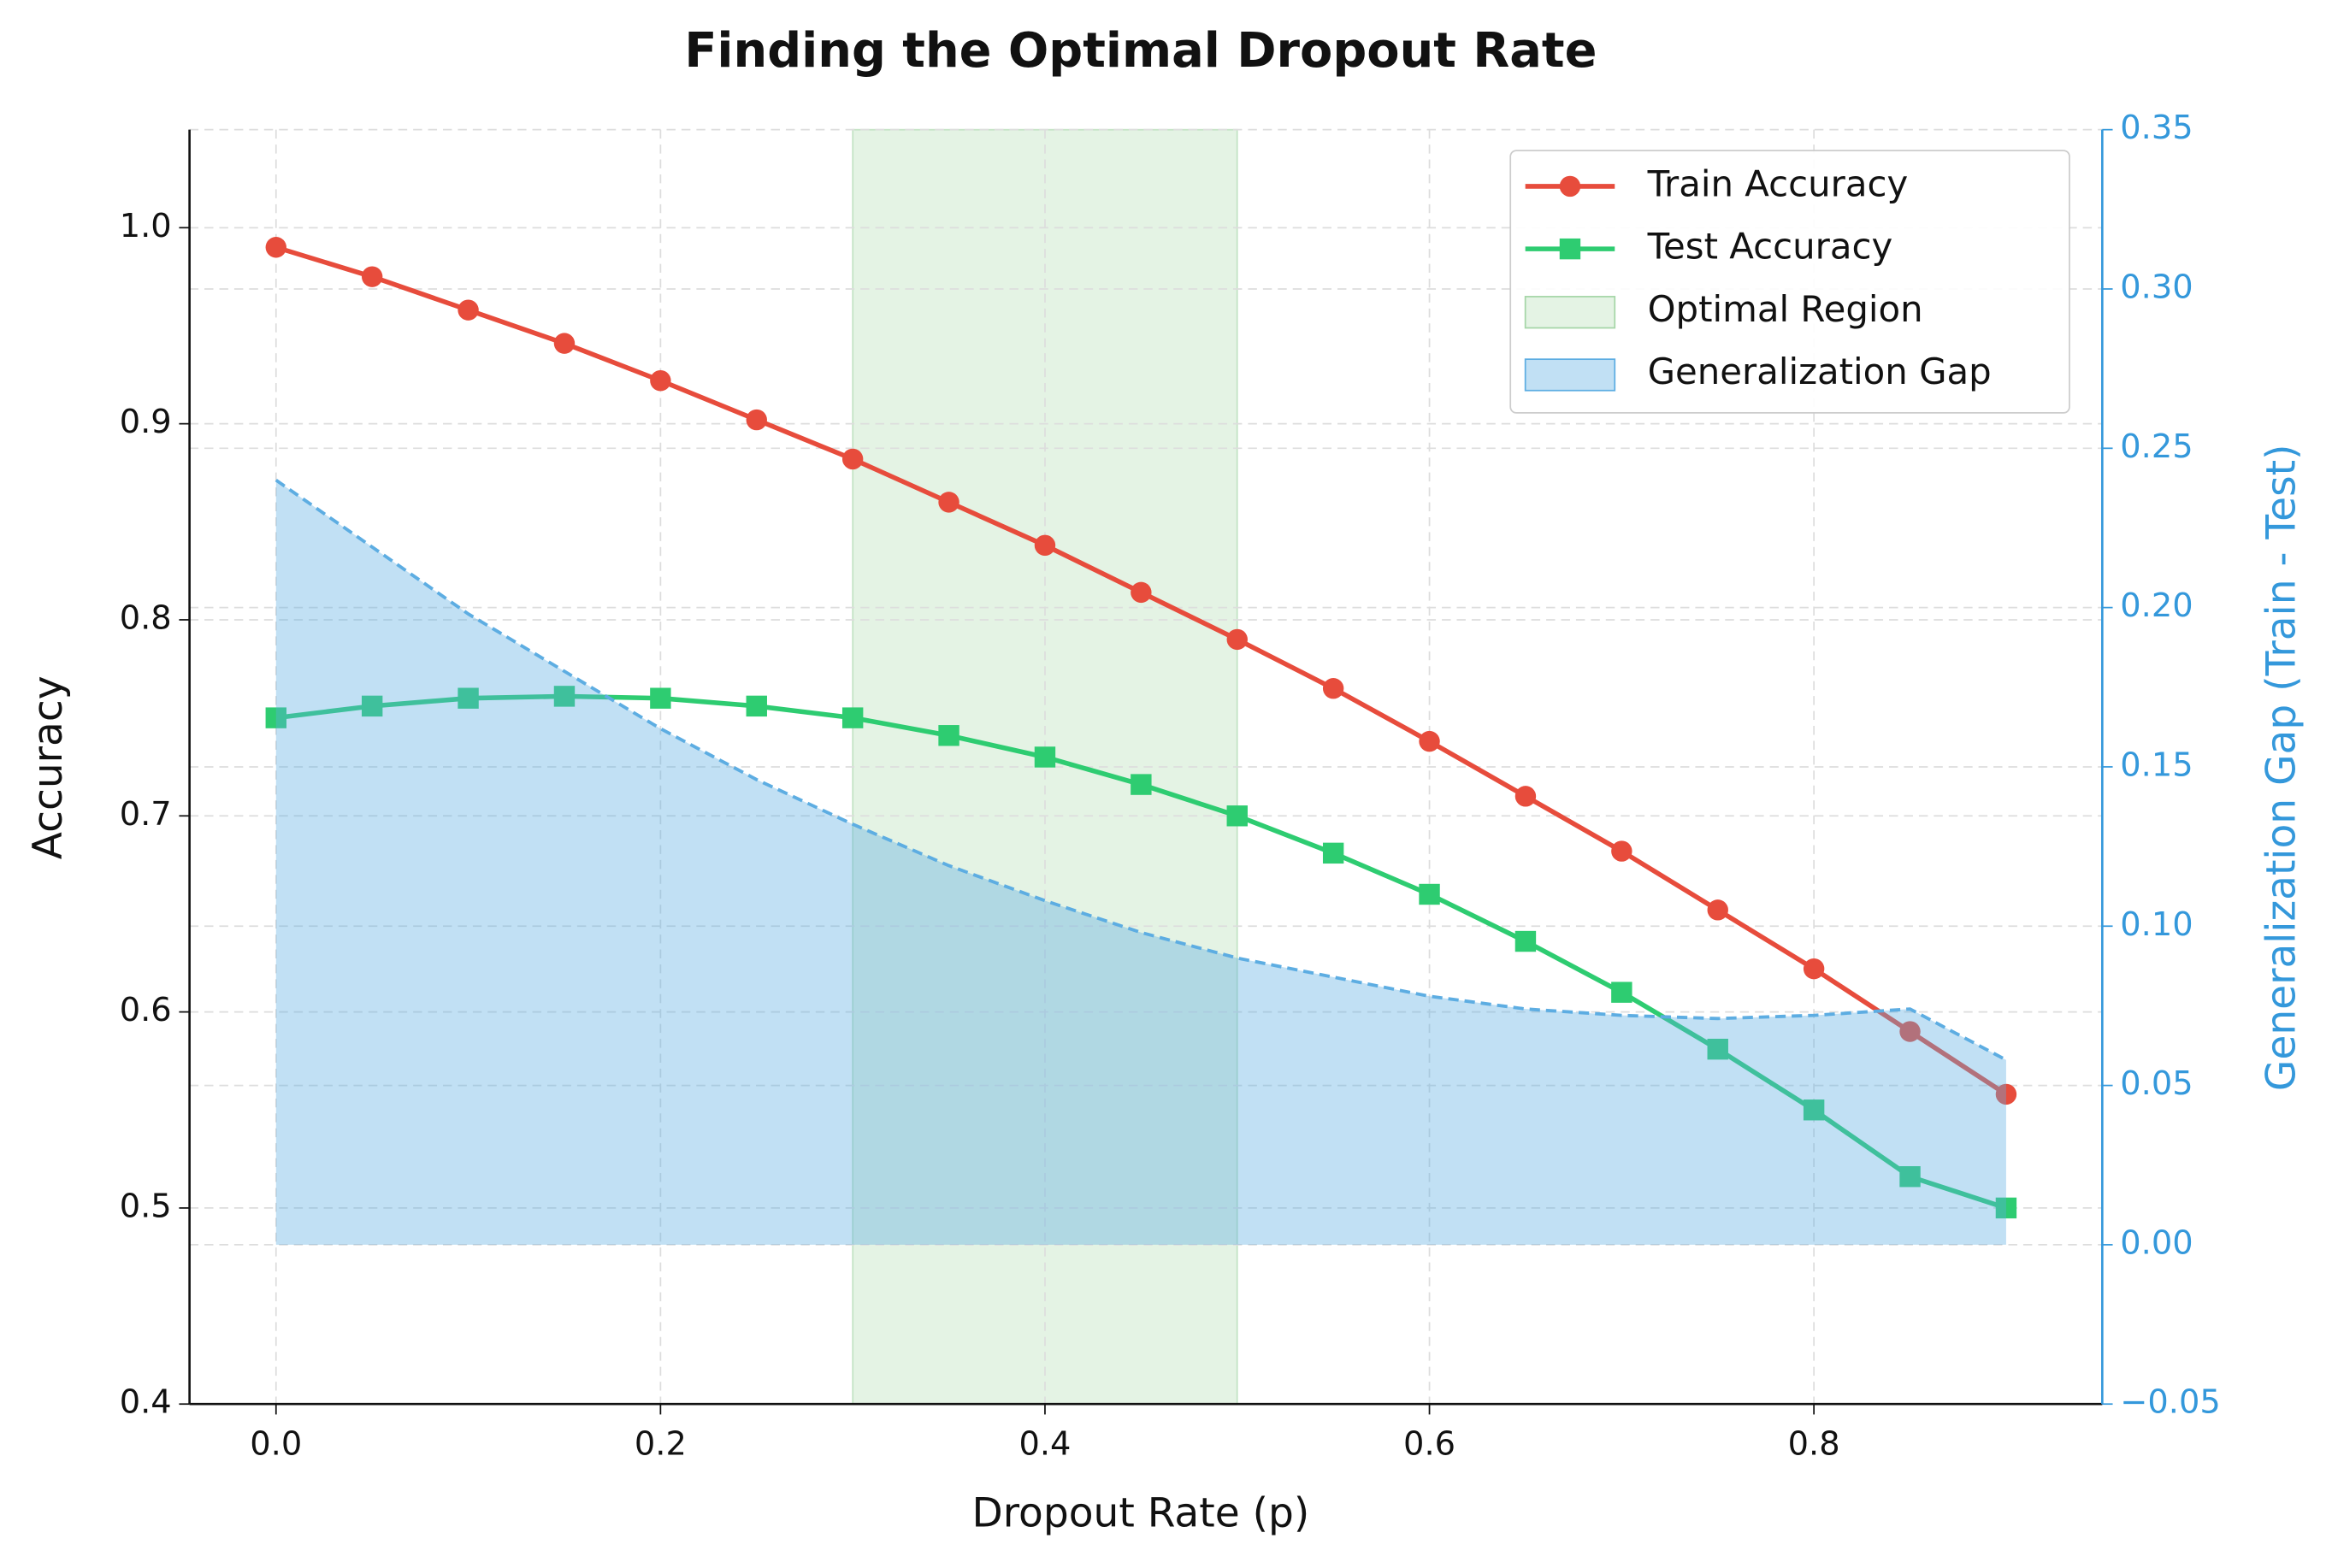 The image size is (2338, 1568). What do you see at coordinates (1044, 1445) in the screenshot?
I see `x-tick-label: 0.4` at bounding box center [1044, 1445].